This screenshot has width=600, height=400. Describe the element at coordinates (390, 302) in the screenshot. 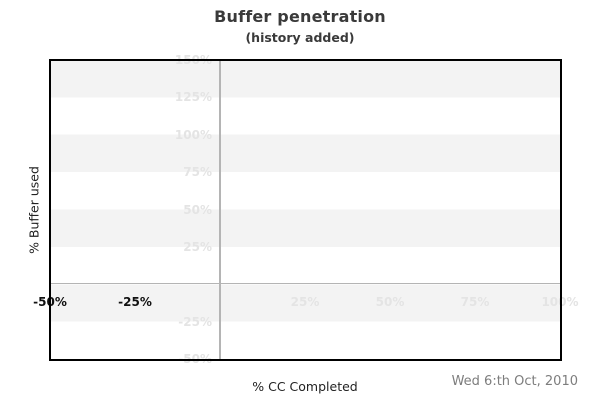

I see `x-tick-50: 50%` at that location.